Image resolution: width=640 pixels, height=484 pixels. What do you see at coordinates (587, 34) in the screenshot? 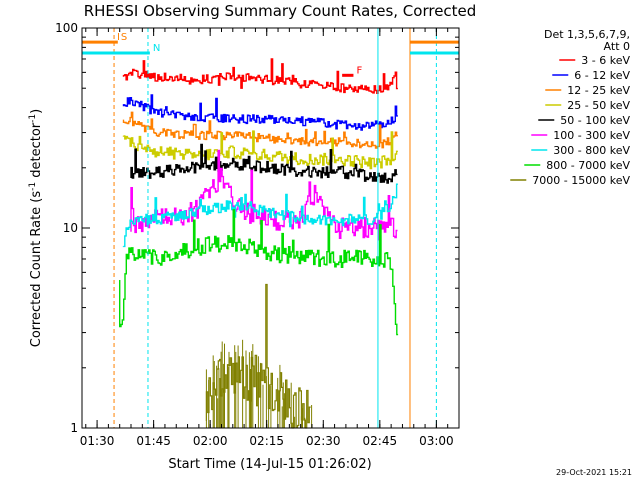
I see `legend-header-0: Det 1,3,5,6,7,9,` at bounding box center [587, 34].